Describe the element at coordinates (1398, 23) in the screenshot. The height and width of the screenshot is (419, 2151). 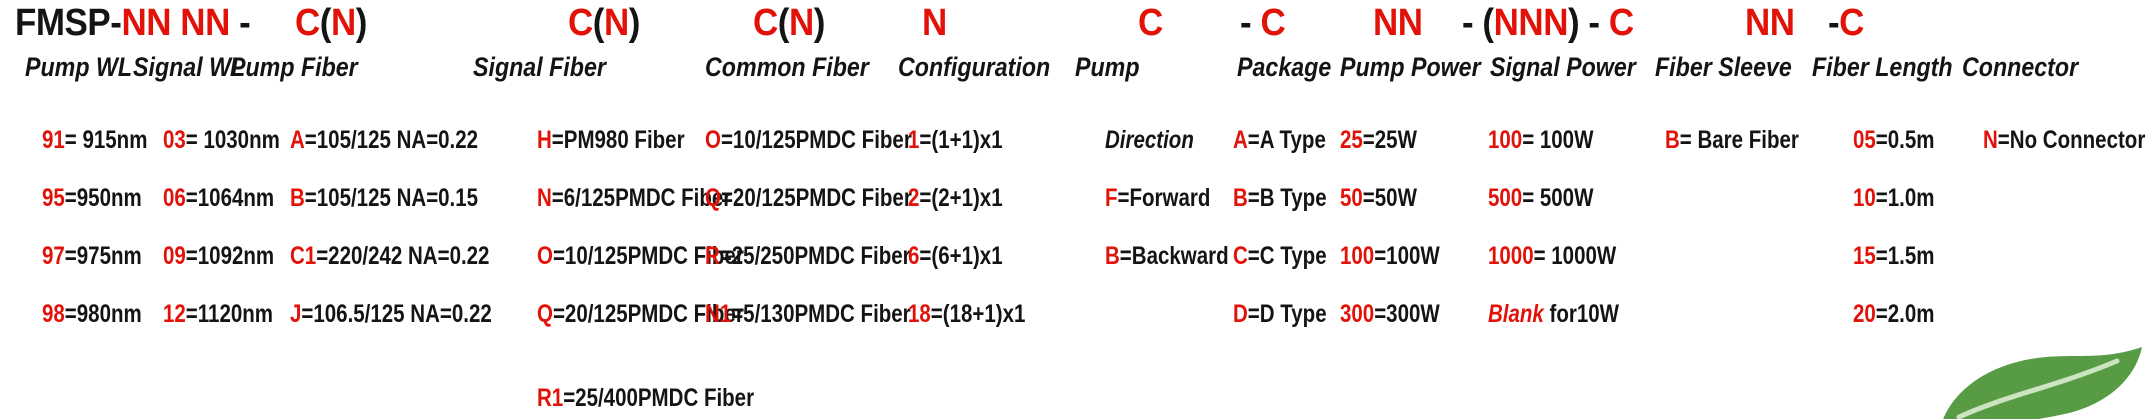
I see `pn-pump-power-code: NN` at that location.